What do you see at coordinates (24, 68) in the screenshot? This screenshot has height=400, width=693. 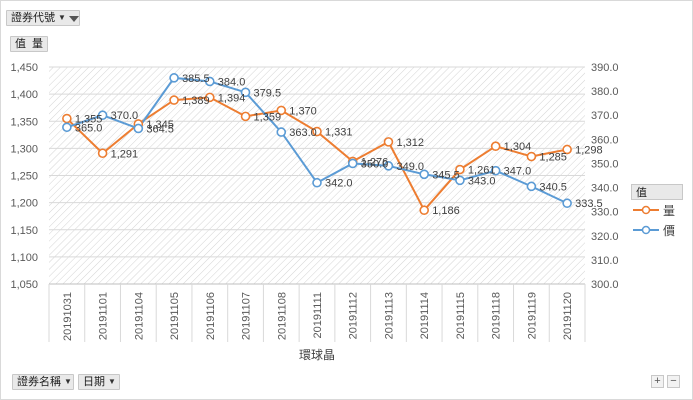 I see `y-left-tick-label: 1,450` at bounding box center [24, 68].